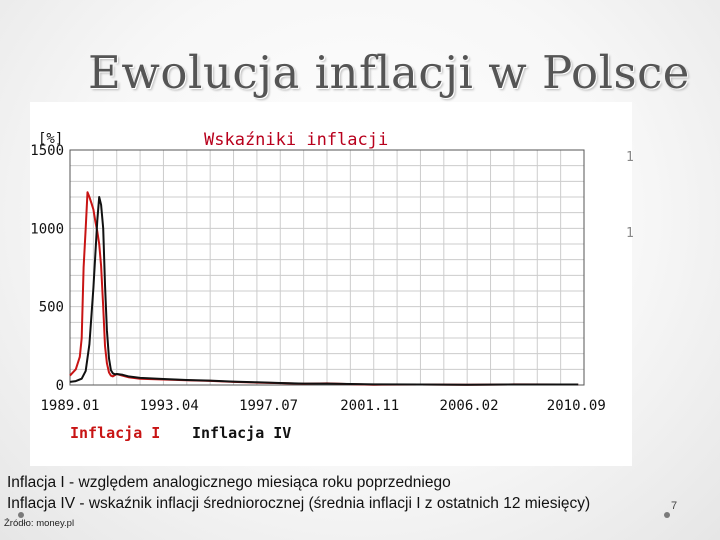  Describe the element at coordinates (389, 72) in the screenshot. I see `slide-title: Ewolucja inflacji w Polsce` at that location.